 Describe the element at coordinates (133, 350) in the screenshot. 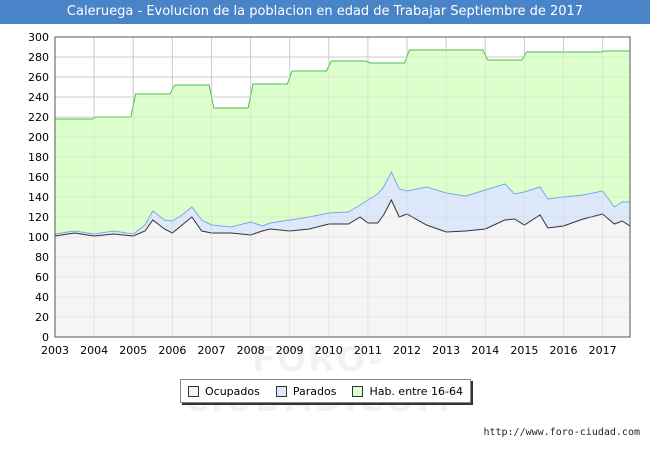

I see `x-tick-label: 2005` at that location.